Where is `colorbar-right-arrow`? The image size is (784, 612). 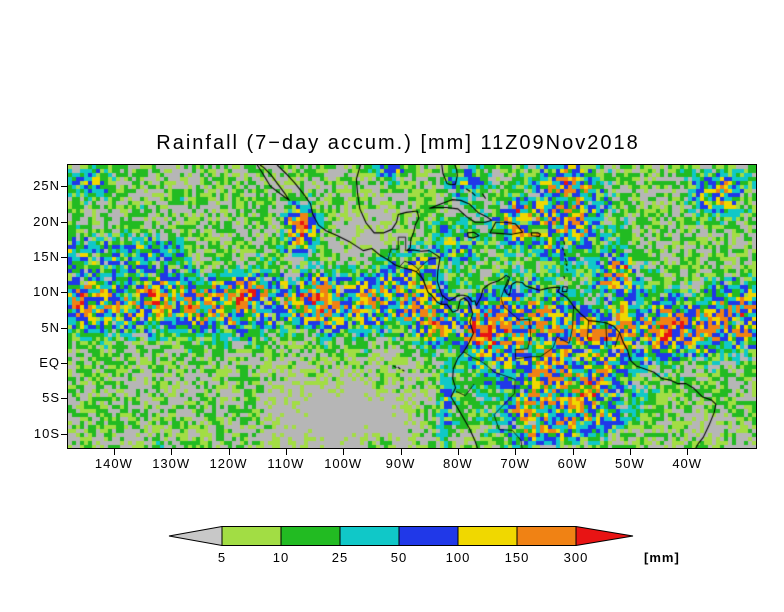 colorbar-right-arrow is located at coordinates (604, 536).